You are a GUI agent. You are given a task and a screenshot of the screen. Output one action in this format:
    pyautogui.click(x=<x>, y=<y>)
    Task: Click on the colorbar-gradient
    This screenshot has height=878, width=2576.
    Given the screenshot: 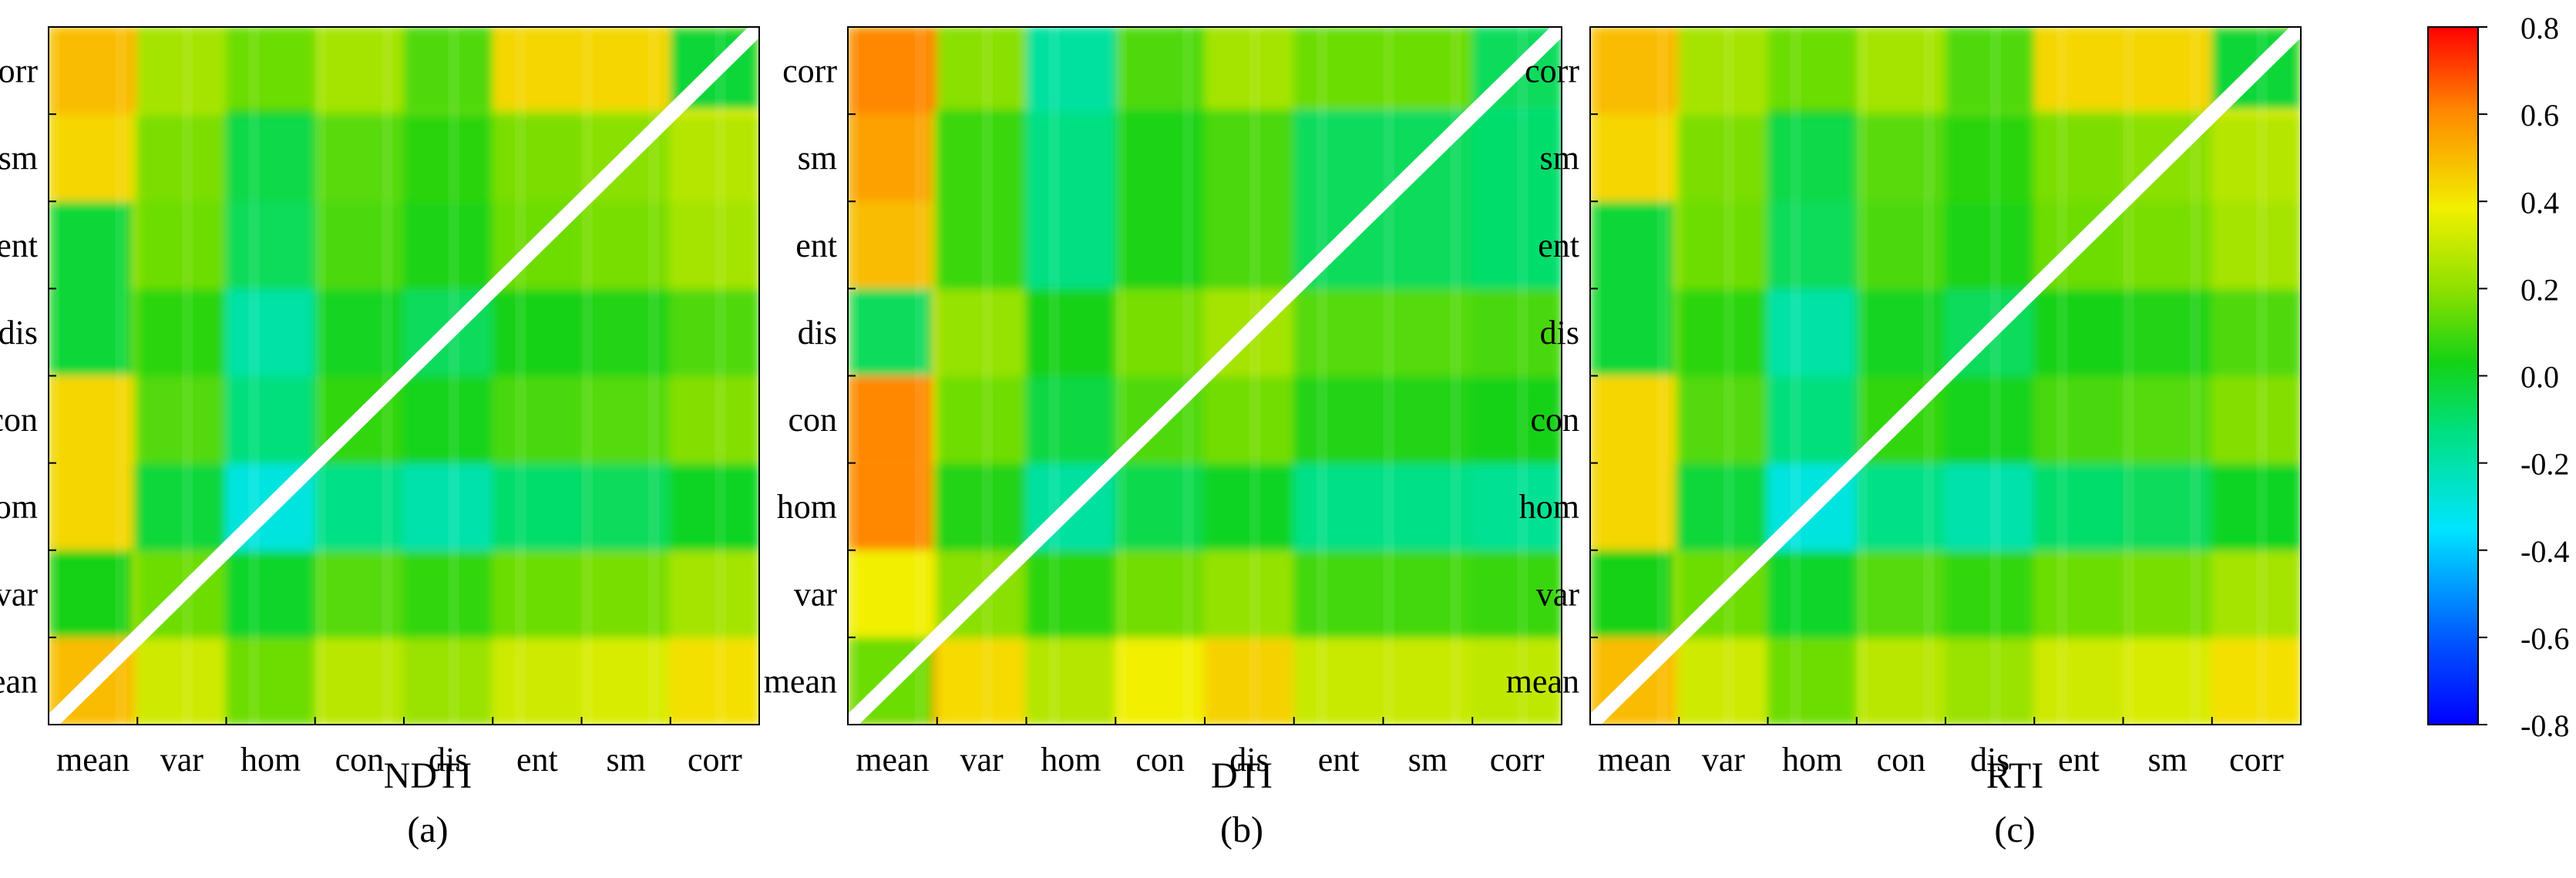 What is the action you would take?
    pyautogui.click(x=2453, y=375)
    